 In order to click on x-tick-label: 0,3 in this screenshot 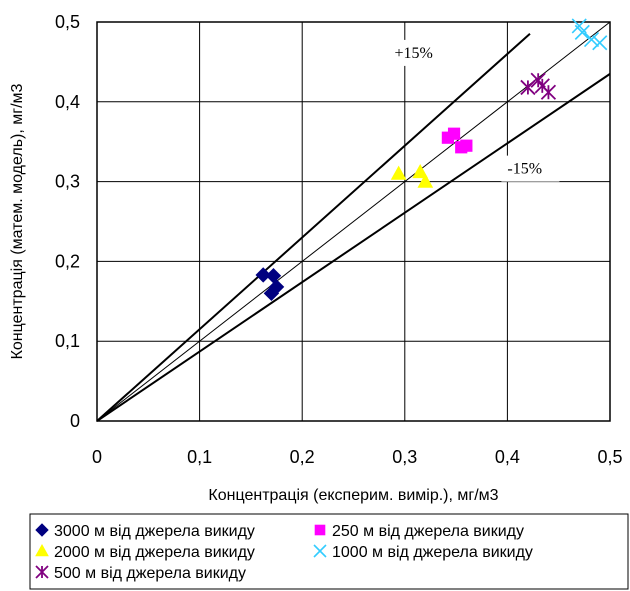, I will do `click(404, 457)`.